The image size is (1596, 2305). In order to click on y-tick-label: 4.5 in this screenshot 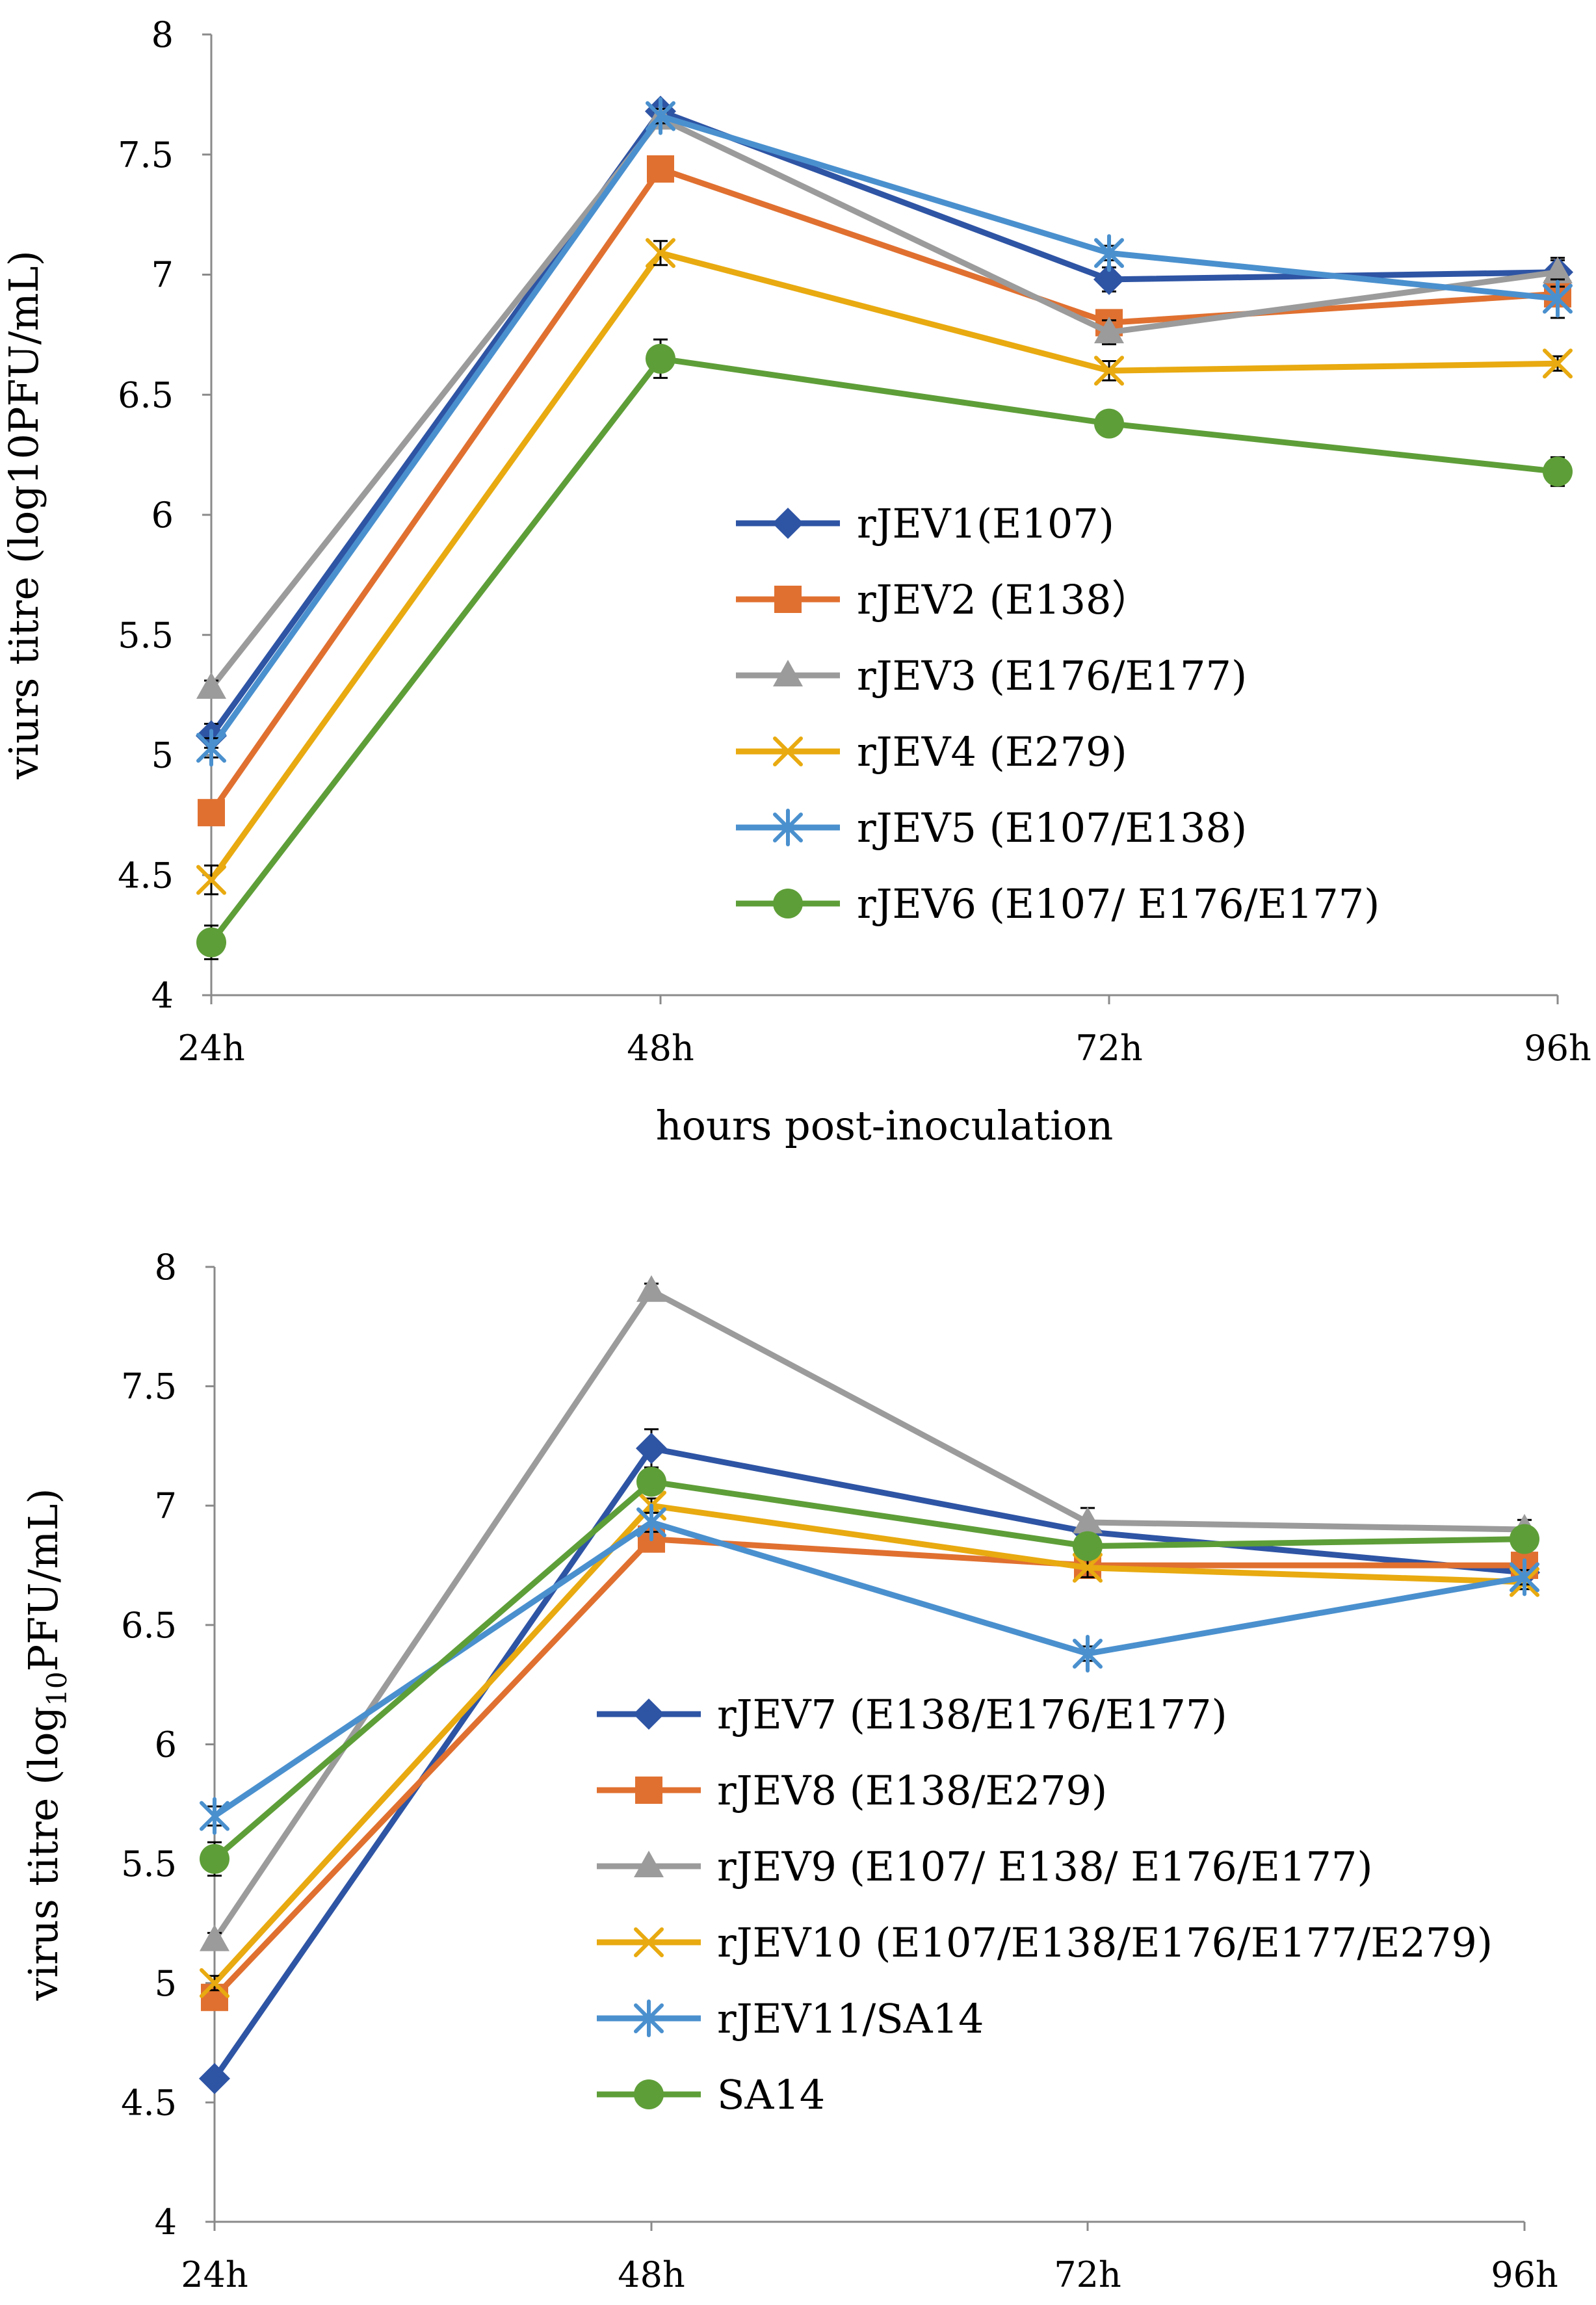, I will do `click(149, 2102)`.